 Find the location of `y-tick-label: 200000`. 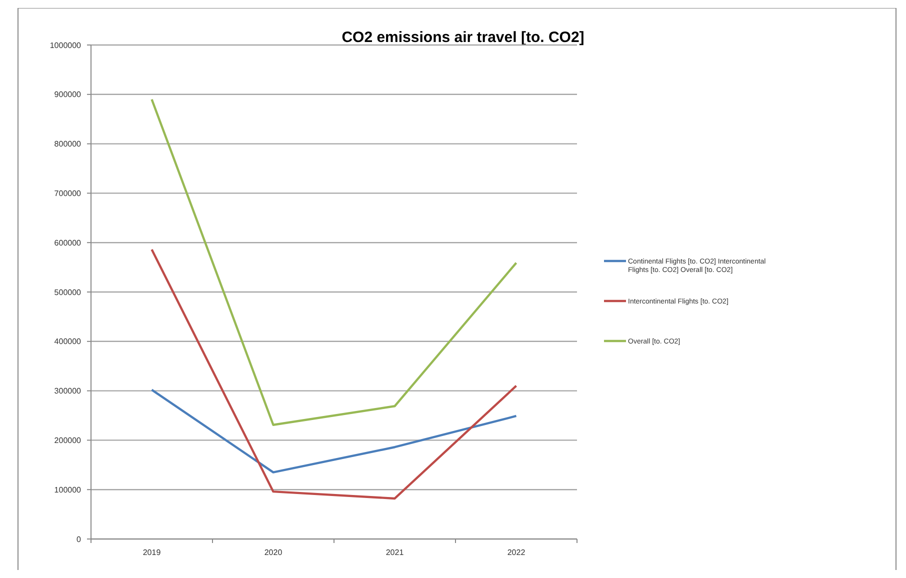

y-tick-label: 200000 is located at coordinates (68, 440).